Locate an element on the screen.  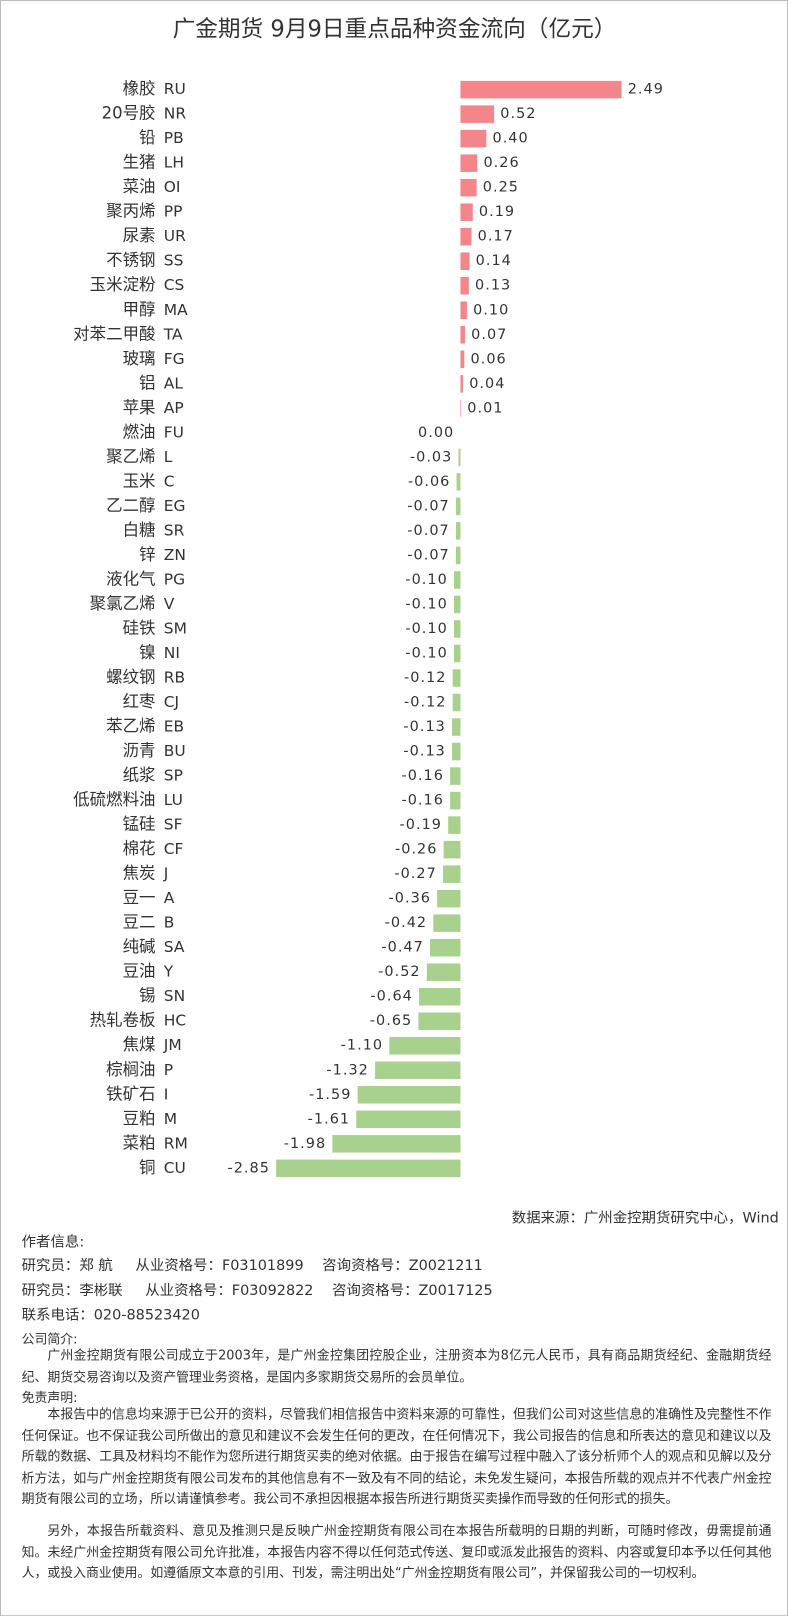
code-label: C is located at coordinates (169, 481).